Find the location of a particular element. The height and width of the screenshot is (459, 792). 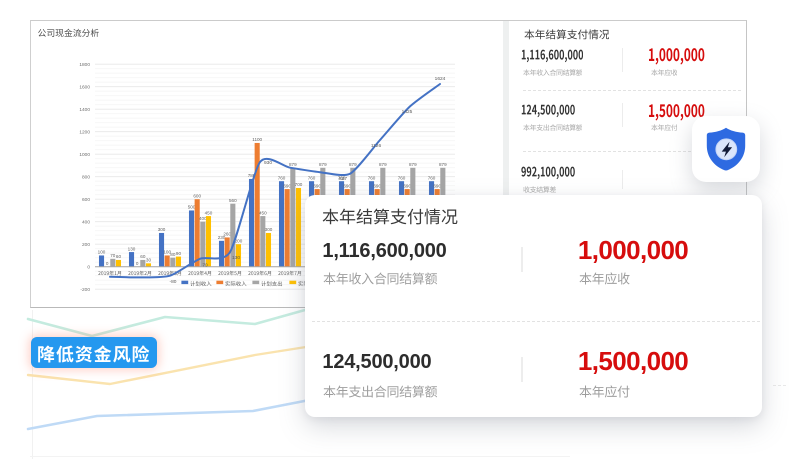

svg-text: 1800 is located at coordinates (84, 64).